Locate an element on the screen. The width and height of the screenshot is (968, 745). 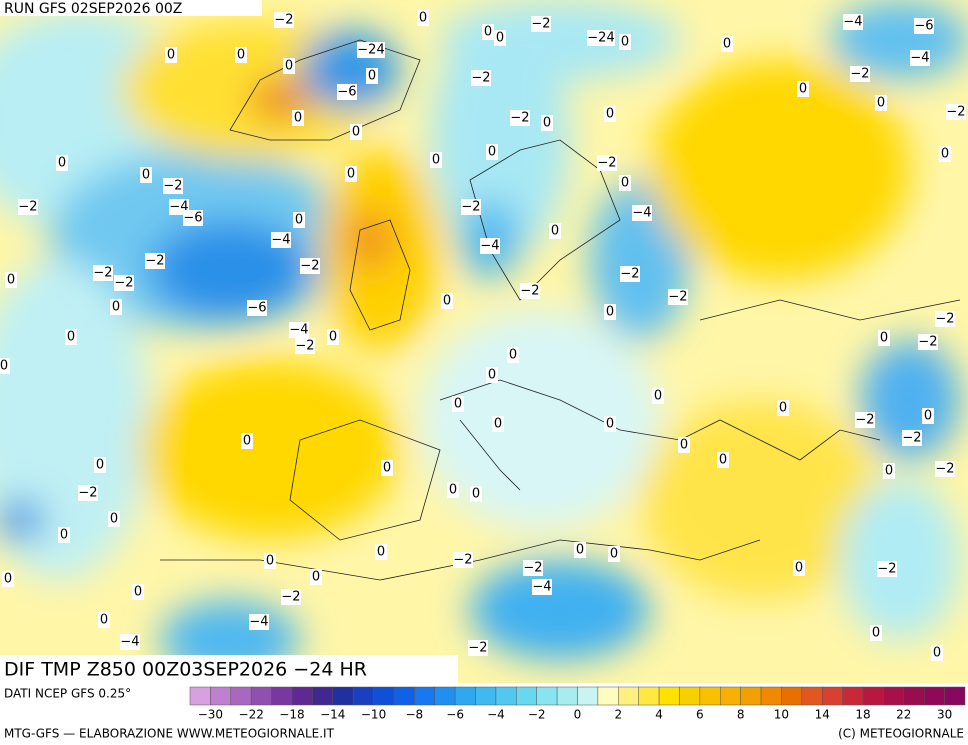
legend-tick-label: 18 is located at coordinates (862, 715).